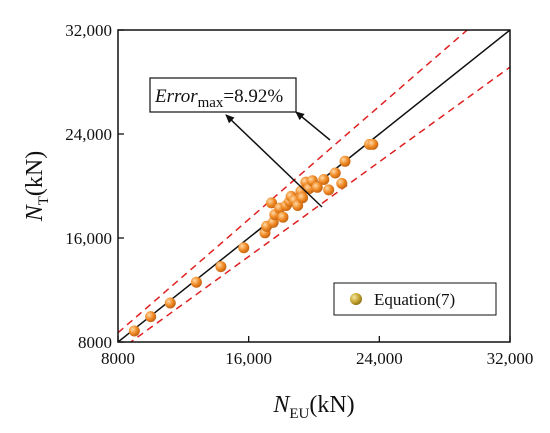 The image size is (550, 433). I want to click on x-tick-label: 16,000, so click(248, 358).